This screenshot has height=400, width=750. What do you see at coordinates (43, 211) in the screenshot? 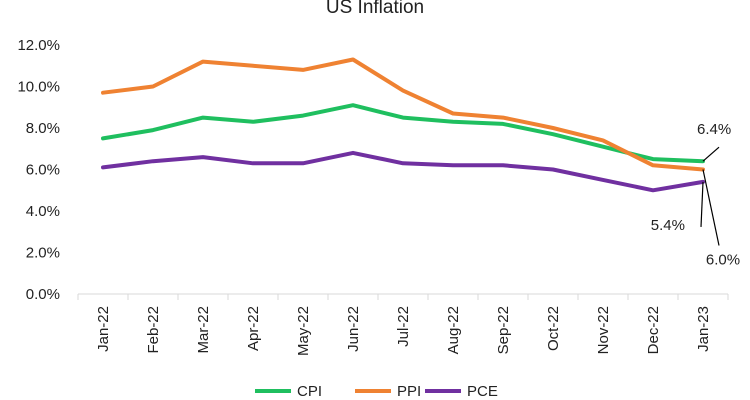
I see `y-tick-label: 4.0%` at bounding box center [43, 211].